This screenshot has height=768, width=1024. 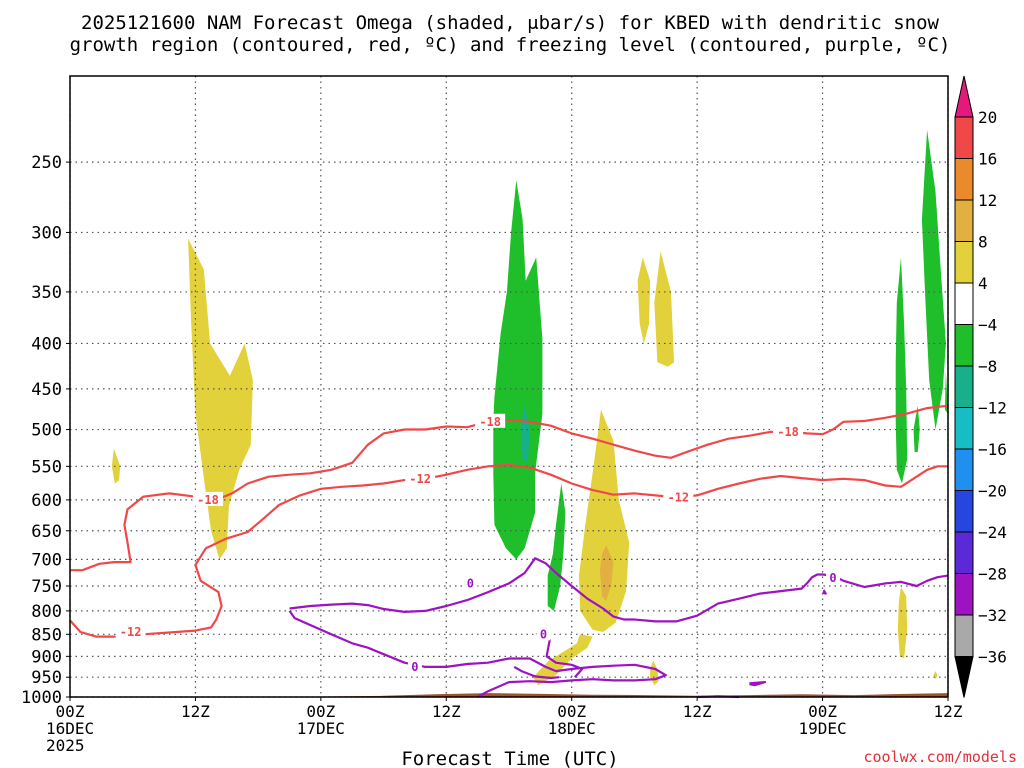 I want to click on x-axis-title: Forecast Time (UTC), so click(x=509, y=758).